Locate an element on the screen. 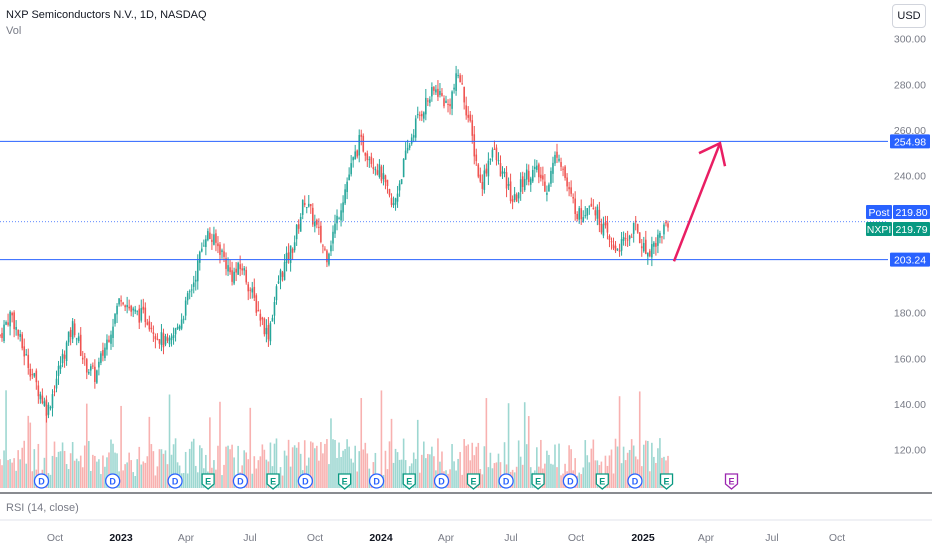 The height and width of the screenshot is (550, 932). currency-button: USD is located at coordinates (909, 16).